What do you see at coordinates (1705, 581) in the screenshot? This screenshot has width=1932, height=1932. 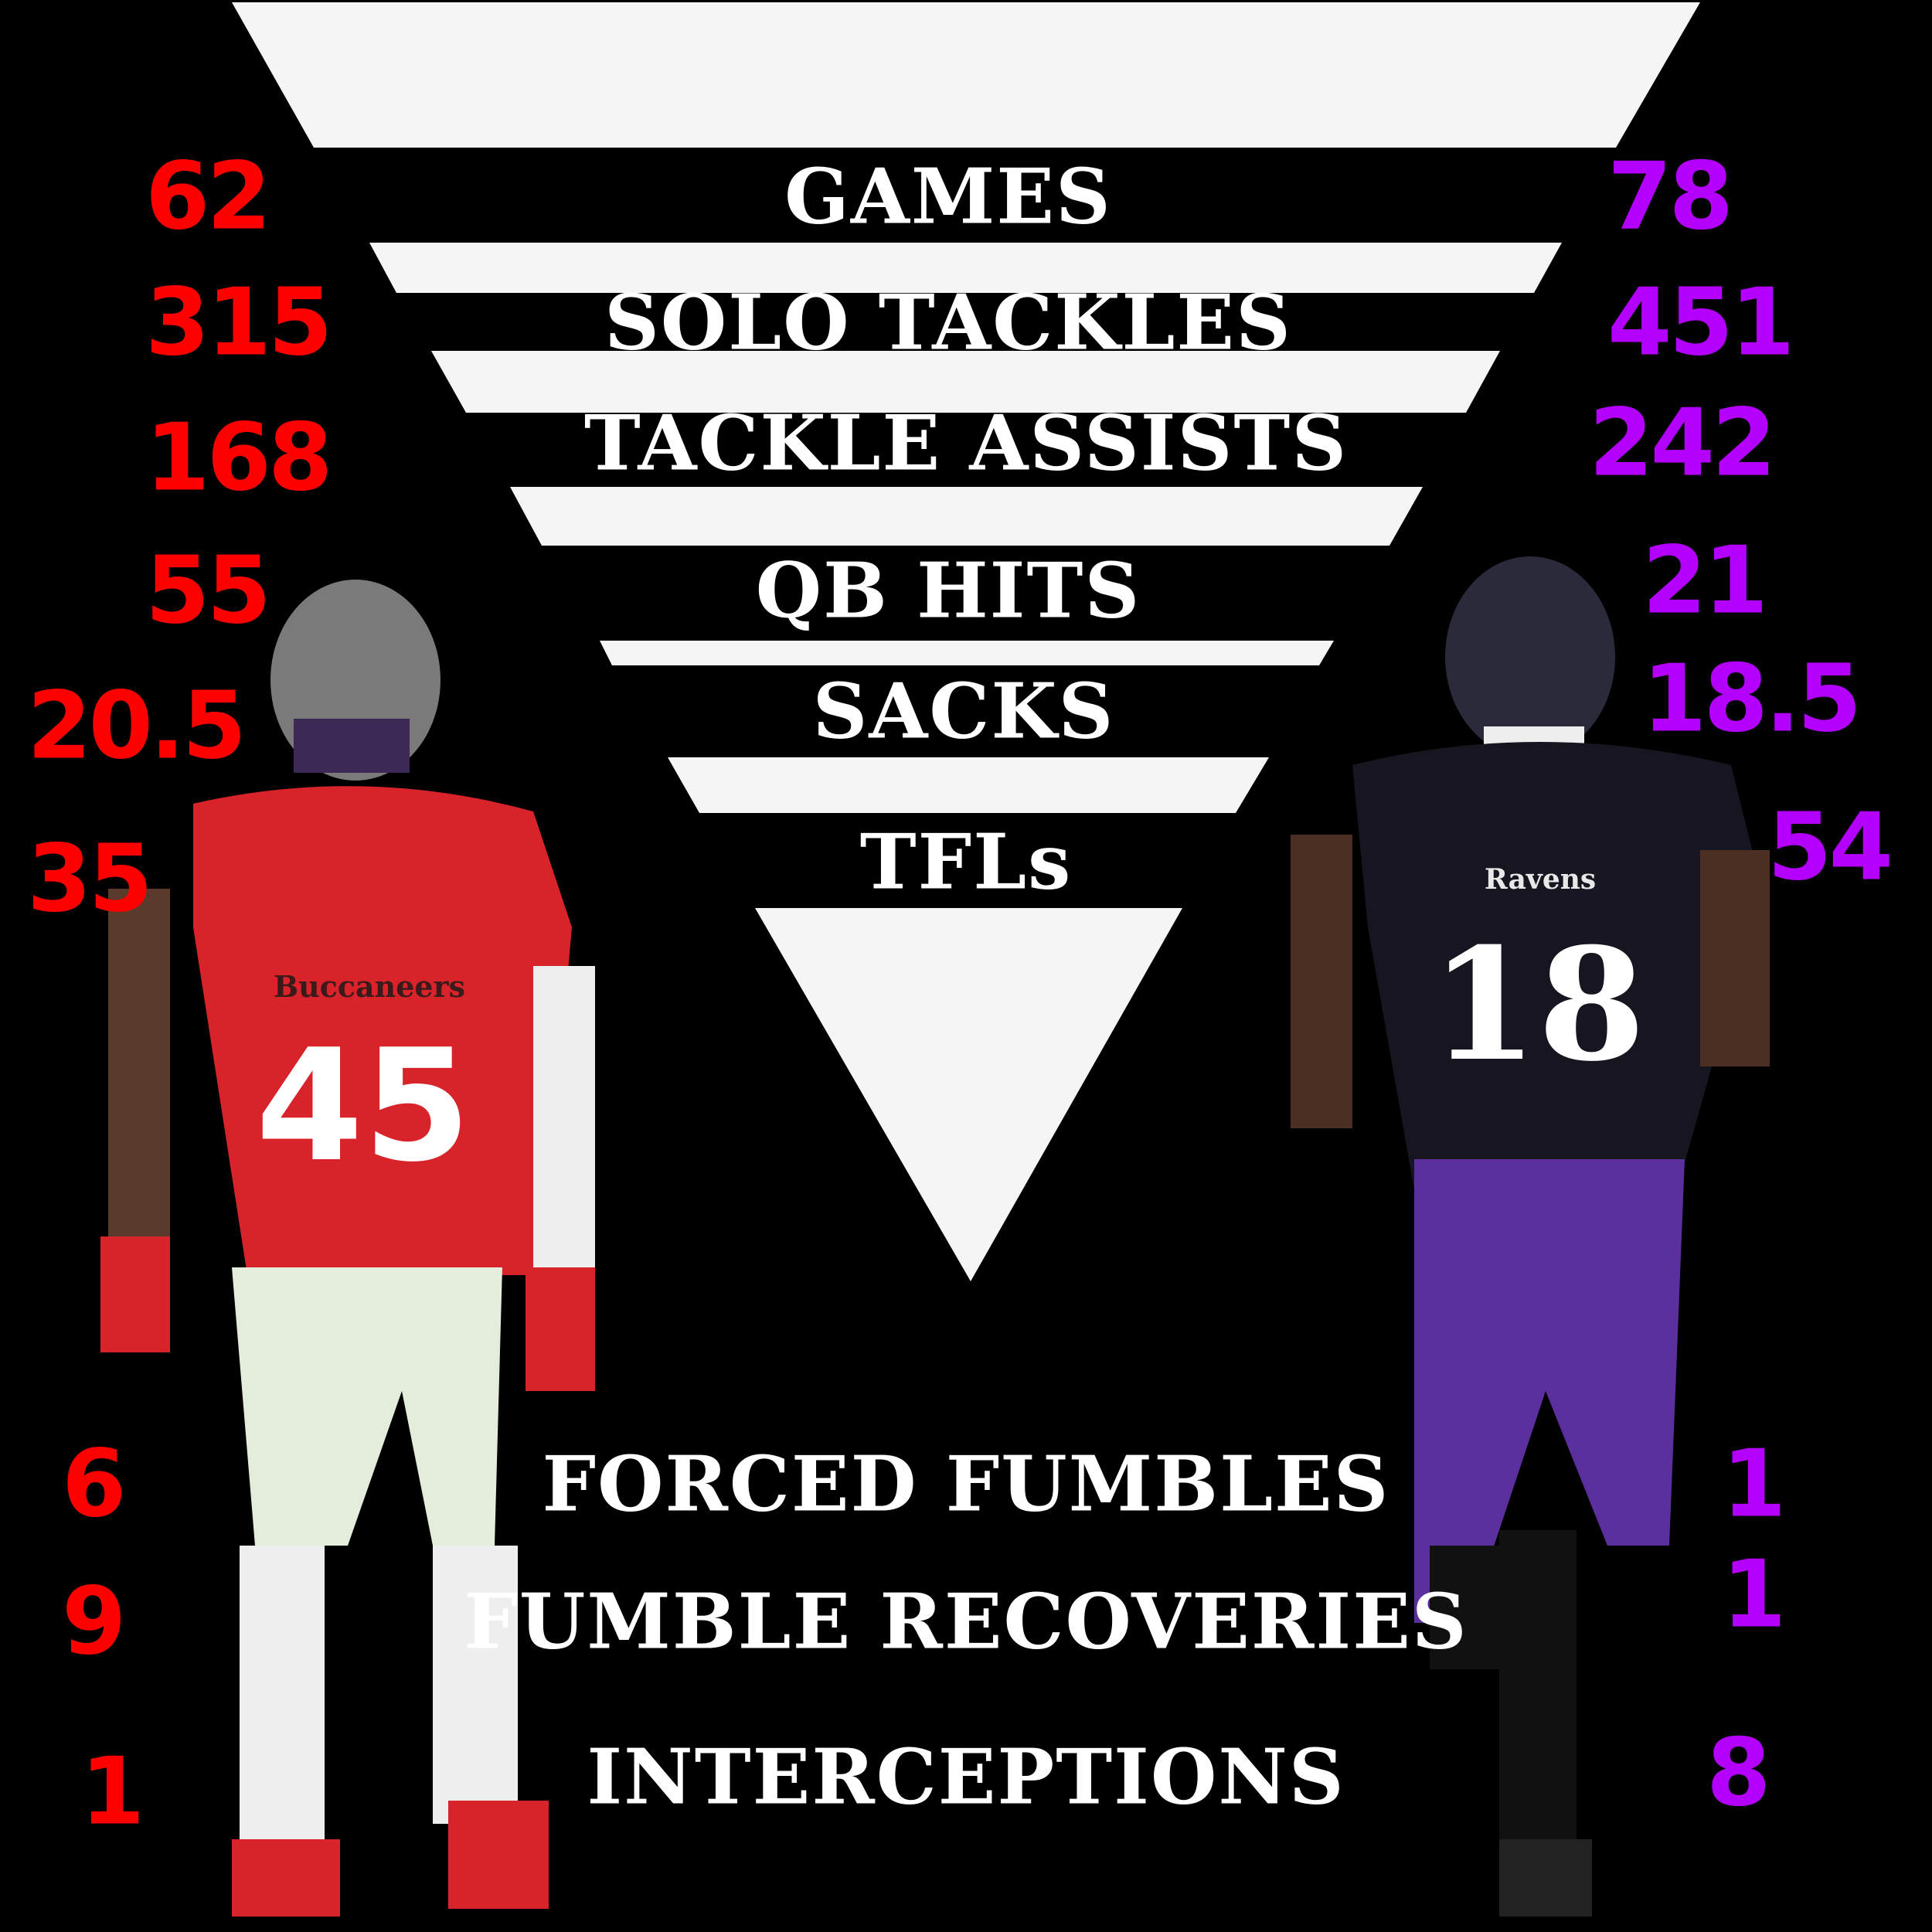 I see `right-value-qb-hits: 21` at bounding box center [1705, 581].